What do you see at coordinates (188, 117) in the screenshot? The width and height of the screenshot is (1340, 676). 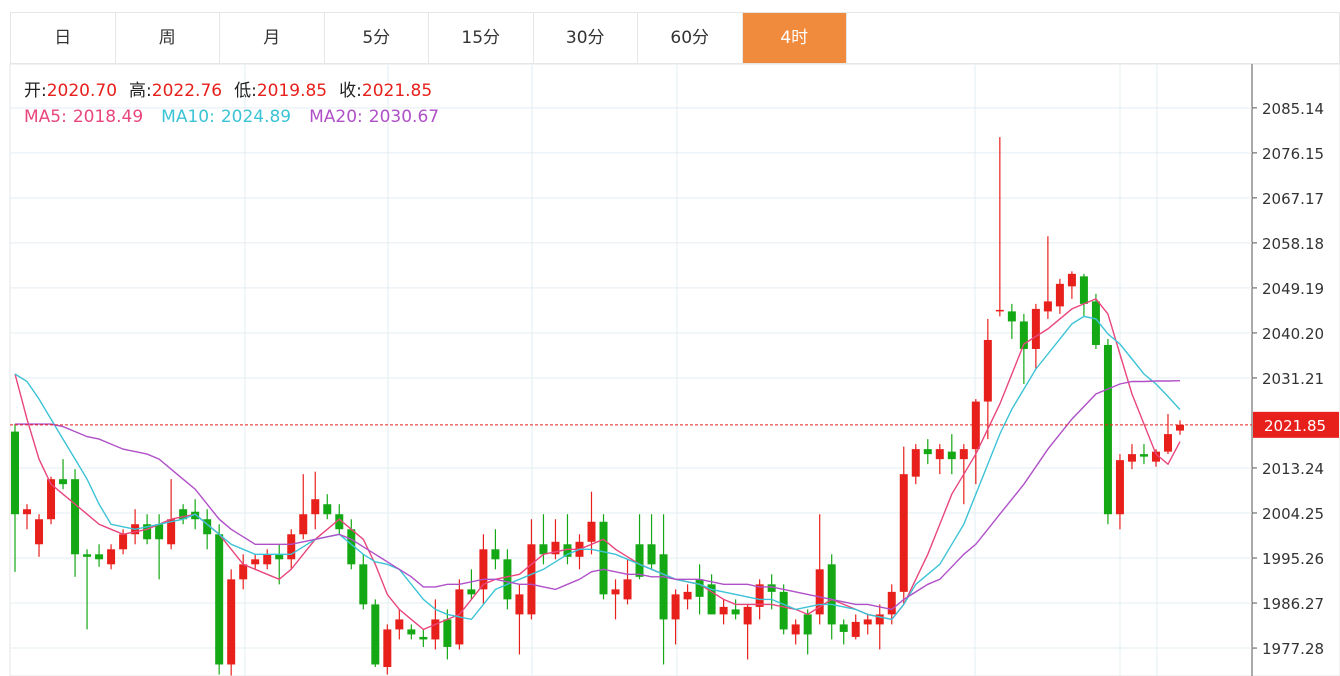 I see `legend-name: MA10:` at bounding box center [188, 117].